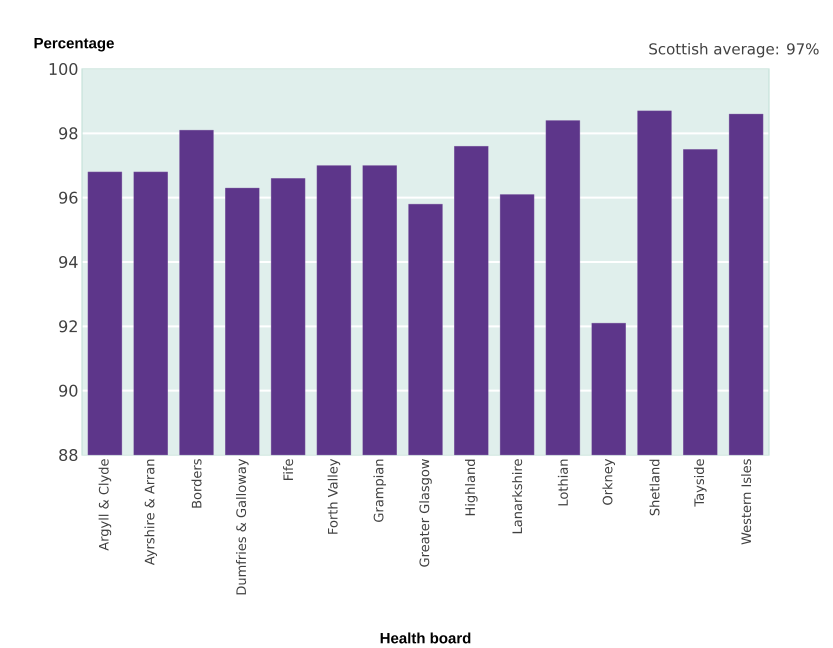 The width and height of the screenshot is (833, 648). Describe the element at coordinates (105, 505) in the screenshot. I see `x-tick-label: Argyll & Clyde` at that location.